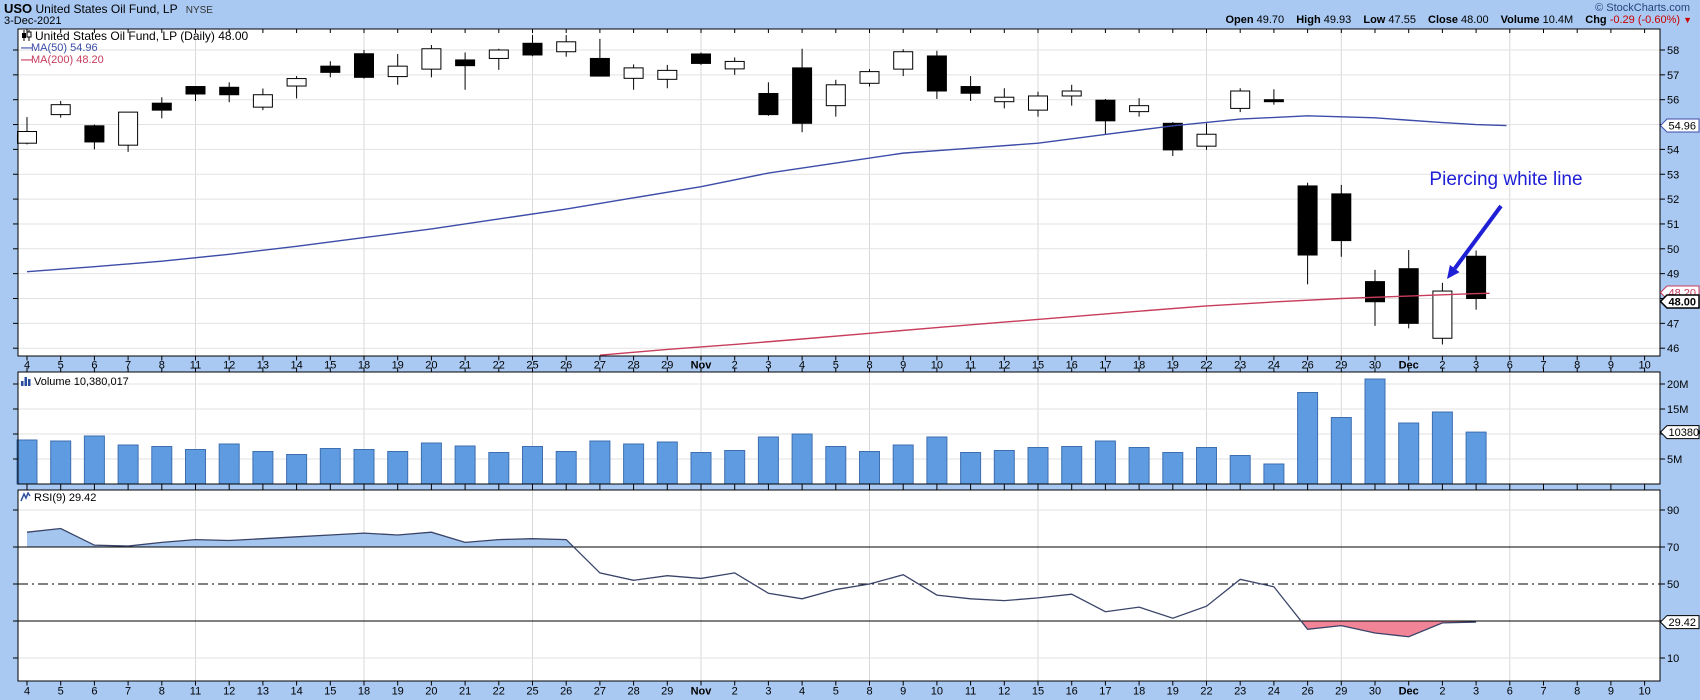 Image resolution: width=1700 pixels, height=700 pixels. What do you see at coordinates (600, 366) in the screenshot?
I see `svg-text: 27` at bounding box center [600, 366].